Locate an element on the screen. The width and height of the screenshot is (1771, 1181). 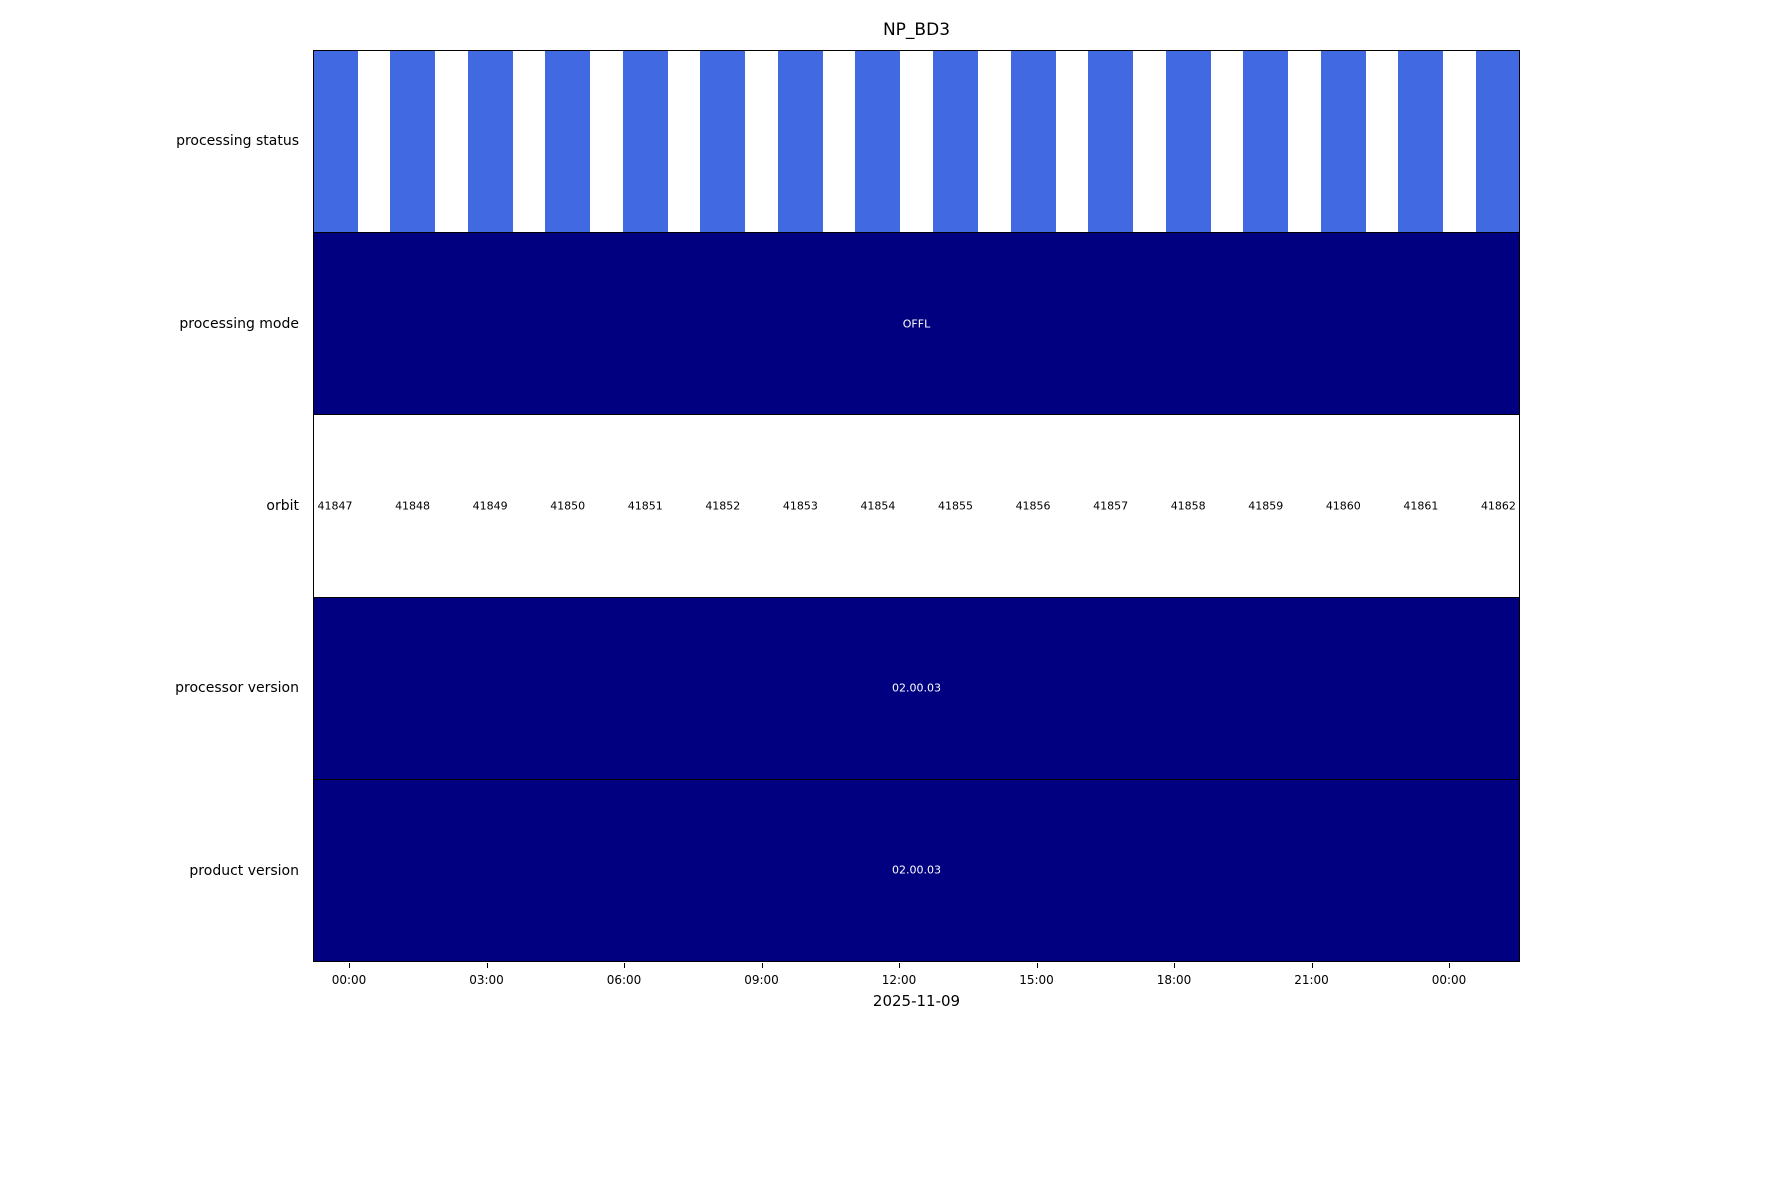
orbit-number: 41861 is located at coordinates (1421, 506).